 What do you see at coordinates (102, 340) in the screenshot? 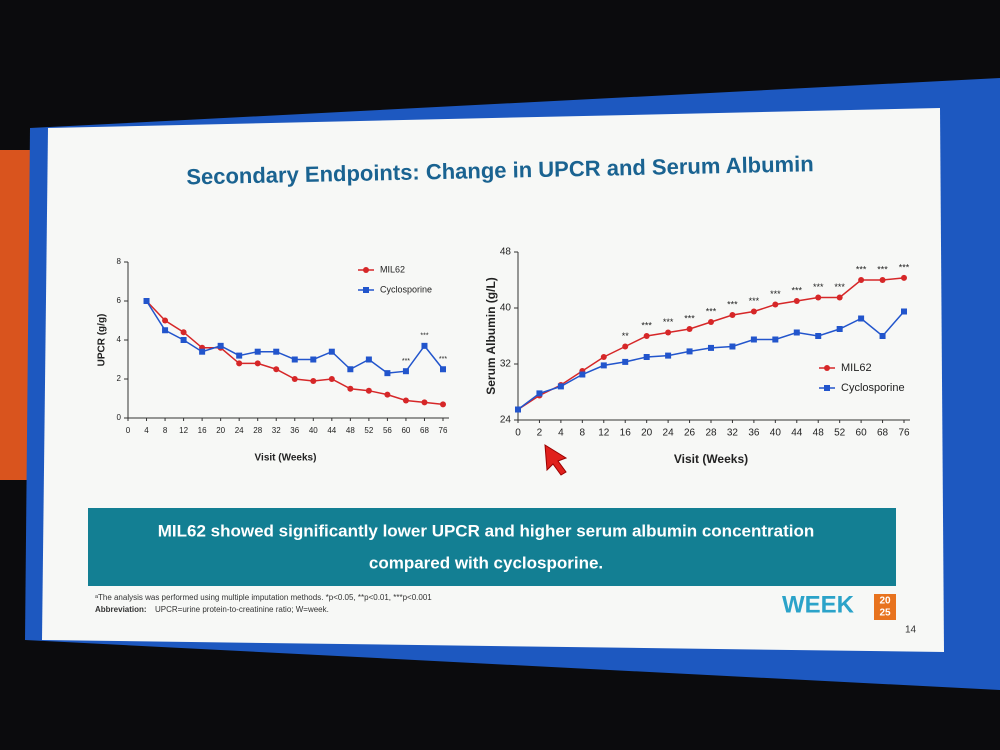
I see `y-axis-label: UPCR (g/g)` at bounding box center [102, 340].